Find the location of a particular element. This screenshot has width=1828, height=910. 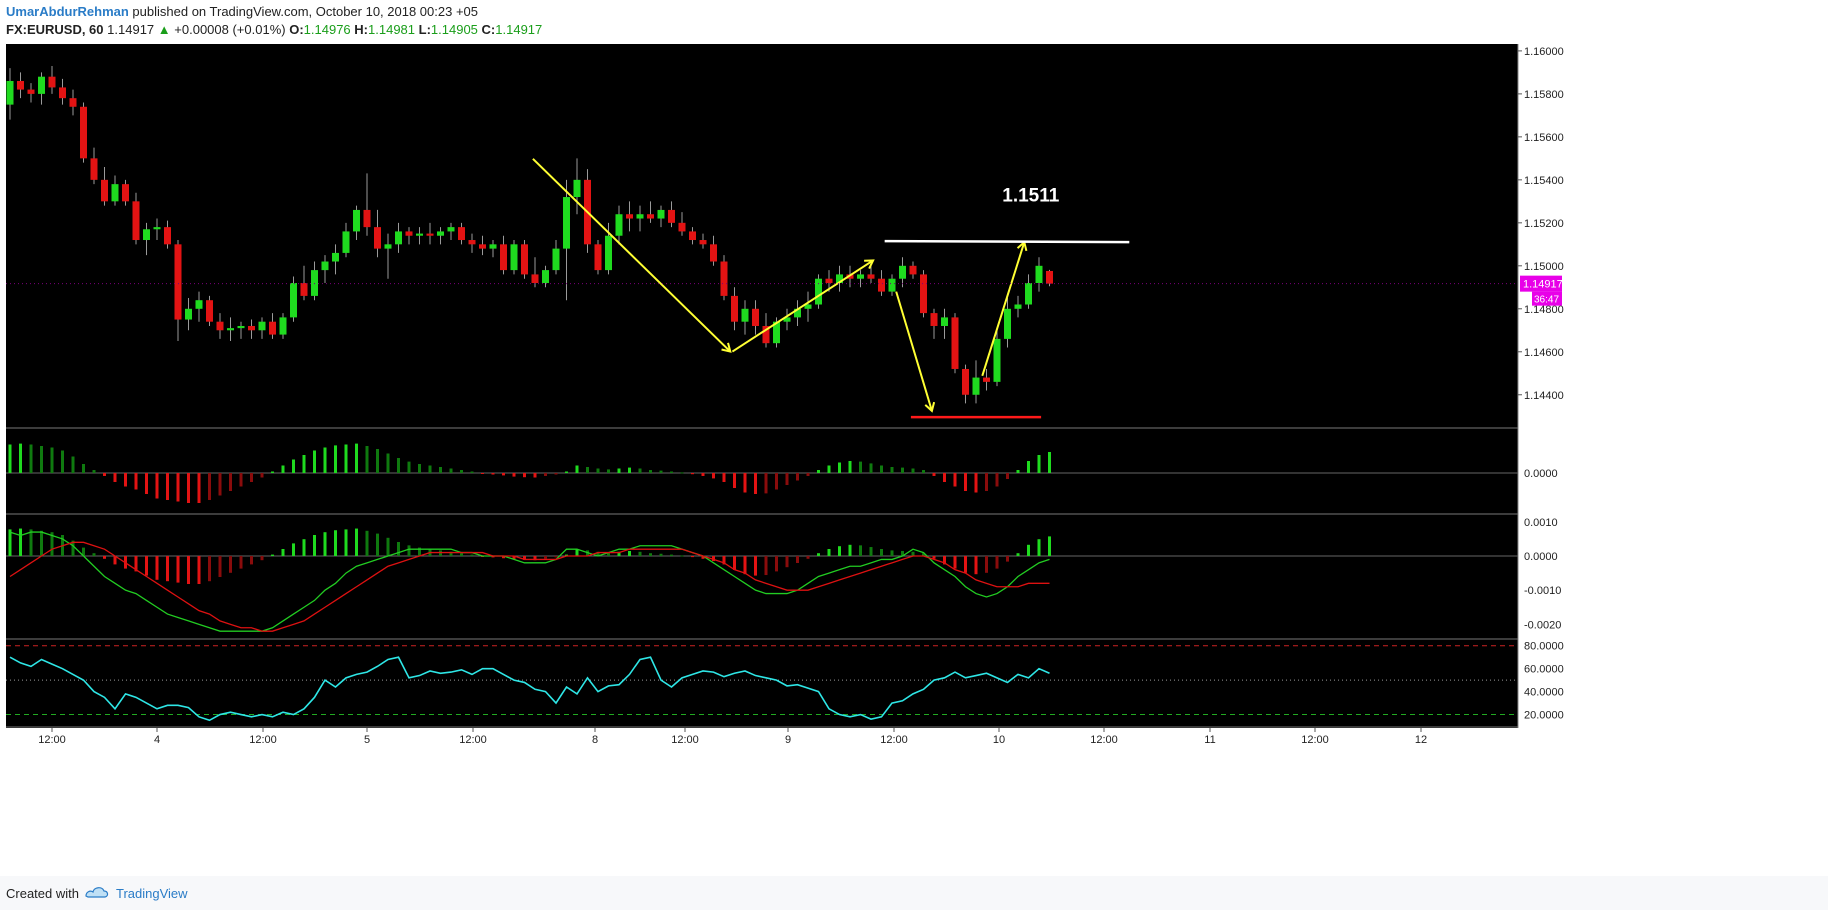

annotation-arrowhead is located at coordinates (869, 264).